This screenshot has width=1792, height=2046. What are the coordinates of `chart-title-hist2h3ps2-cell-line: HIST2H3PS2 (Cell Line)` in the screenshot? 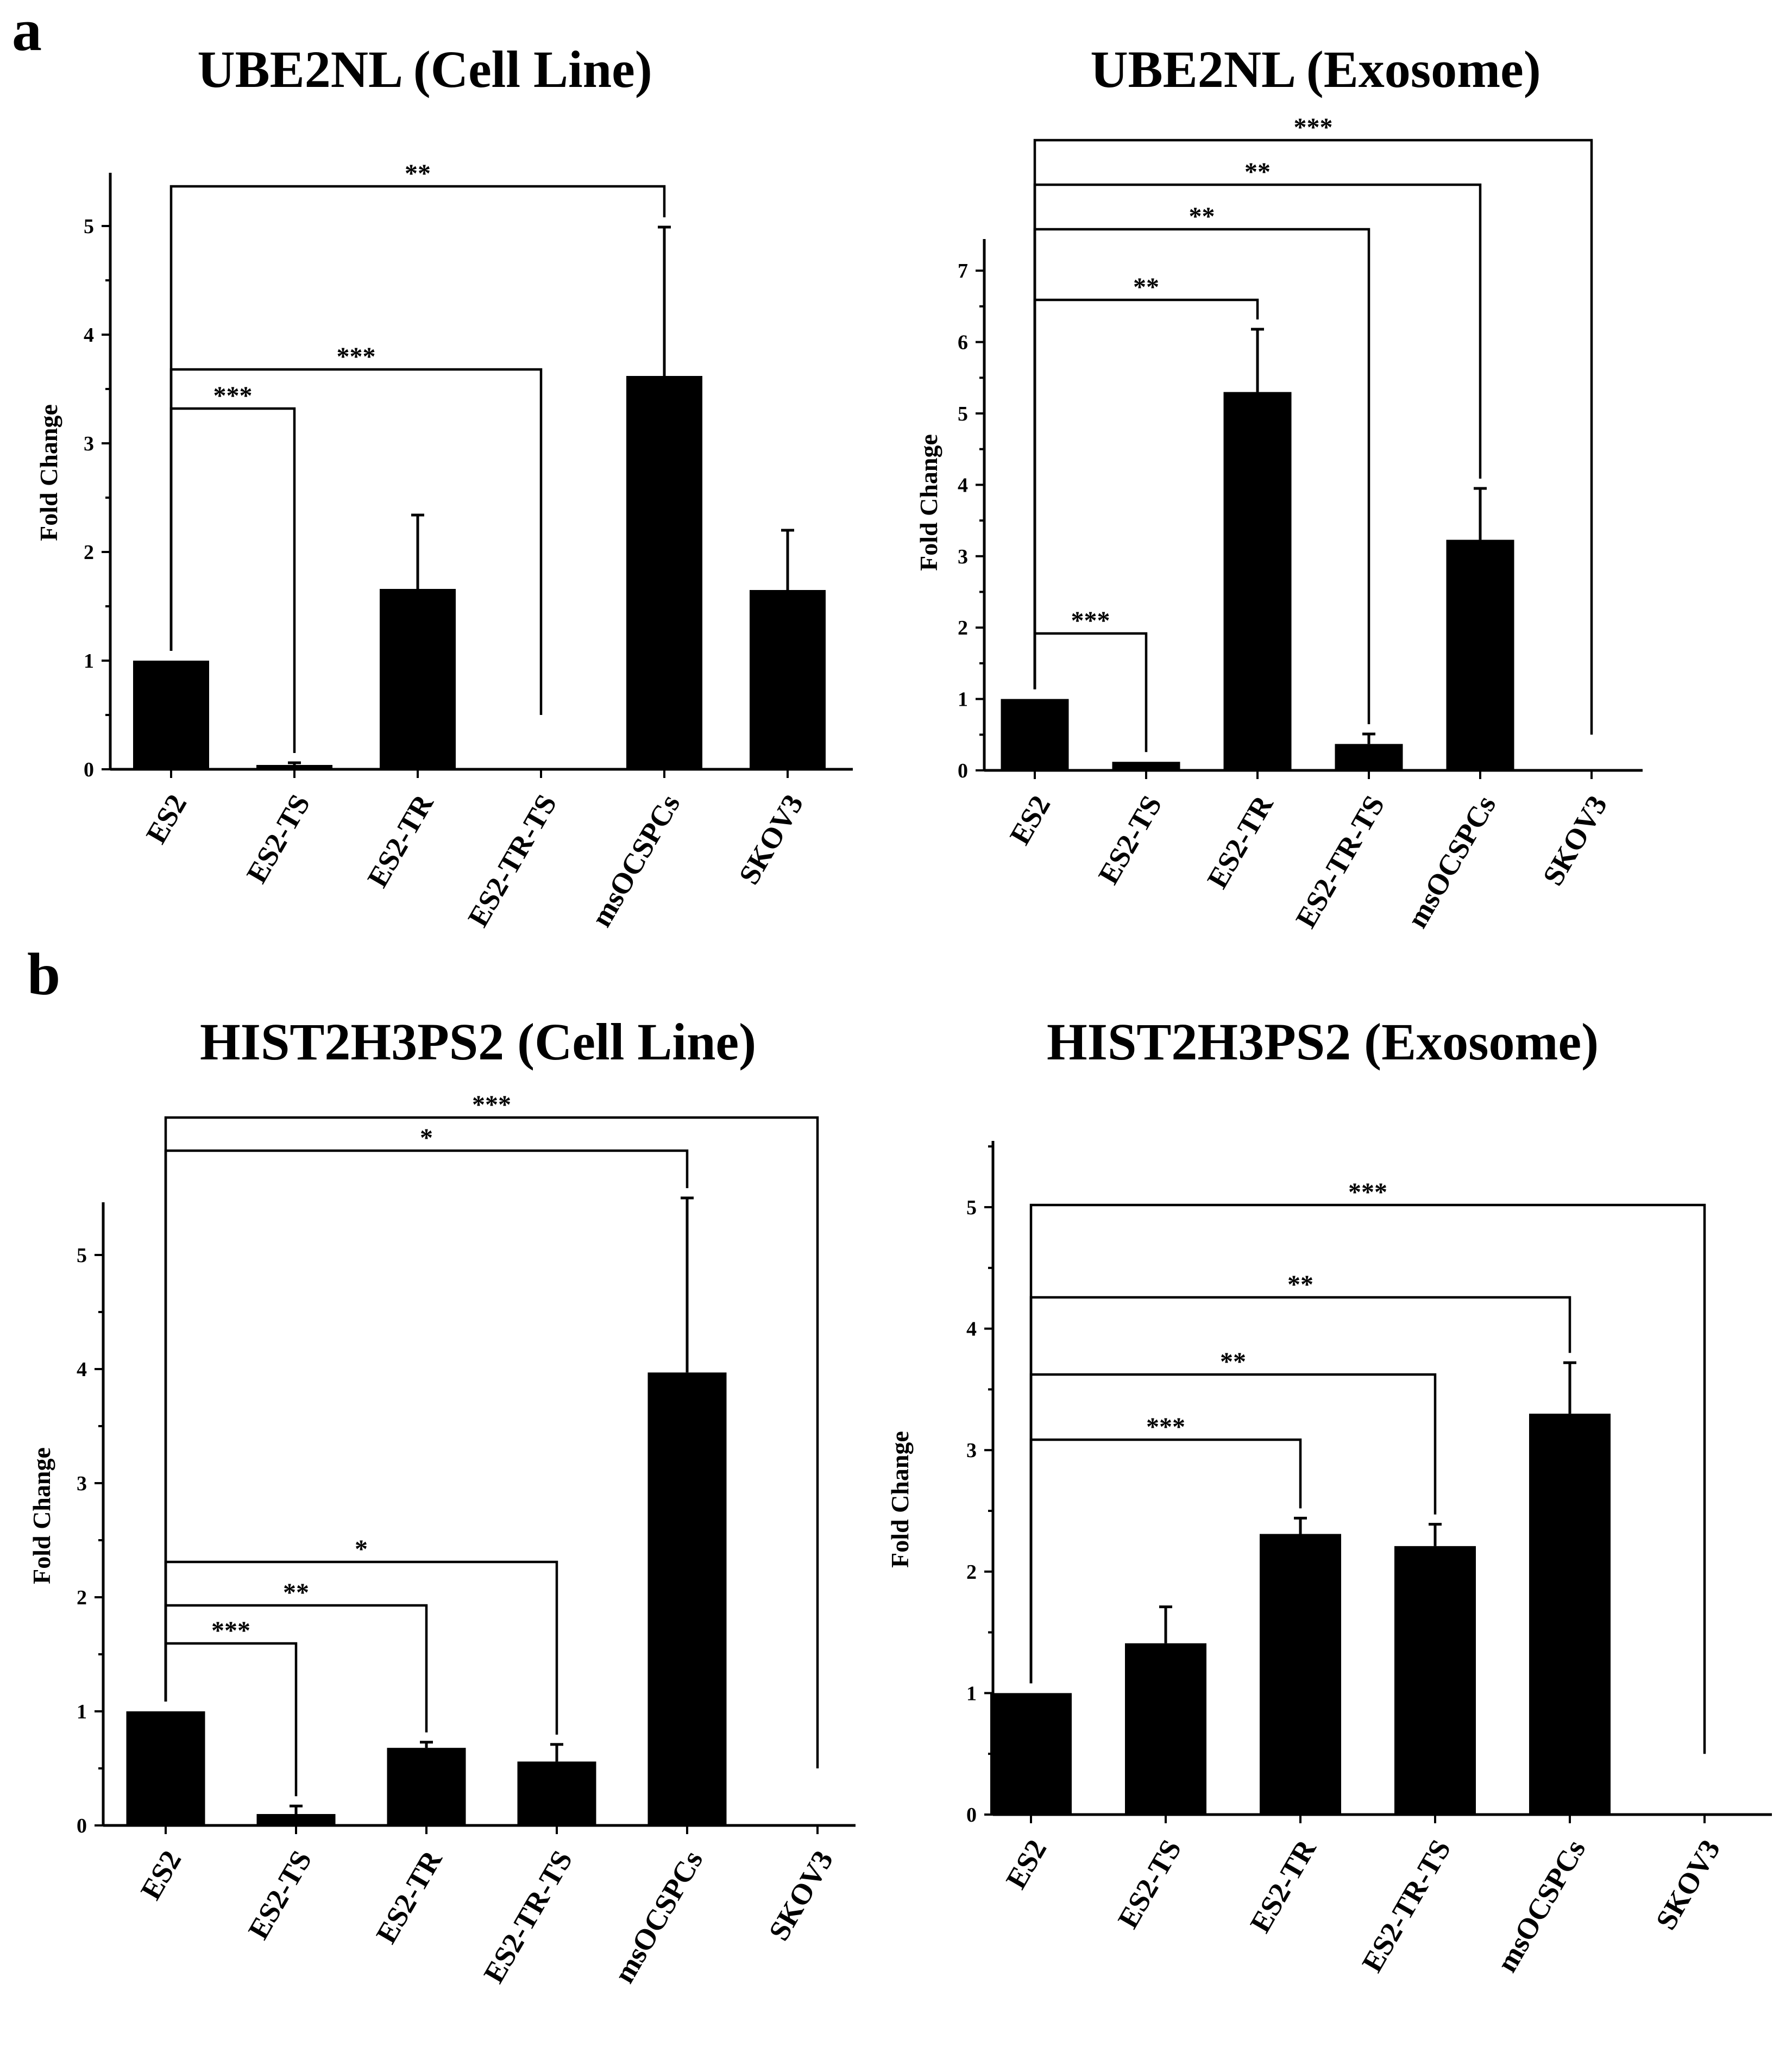 It's located at (478, 1042).